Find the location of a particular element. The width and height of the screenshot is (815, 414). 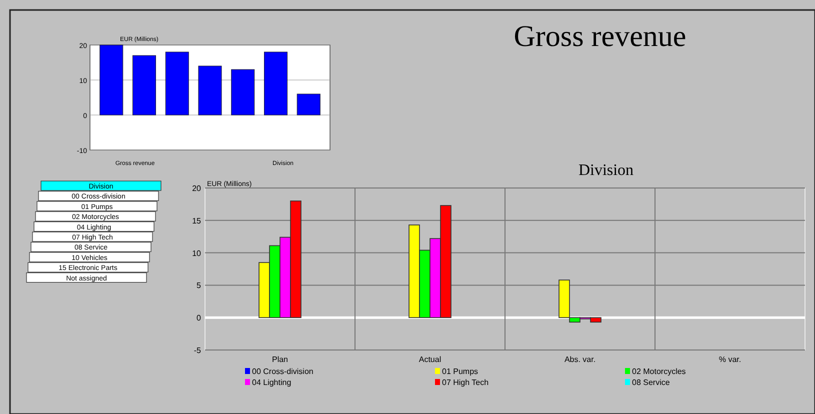

legend-label: 07 High Tech is located at coordinates (465, 382).